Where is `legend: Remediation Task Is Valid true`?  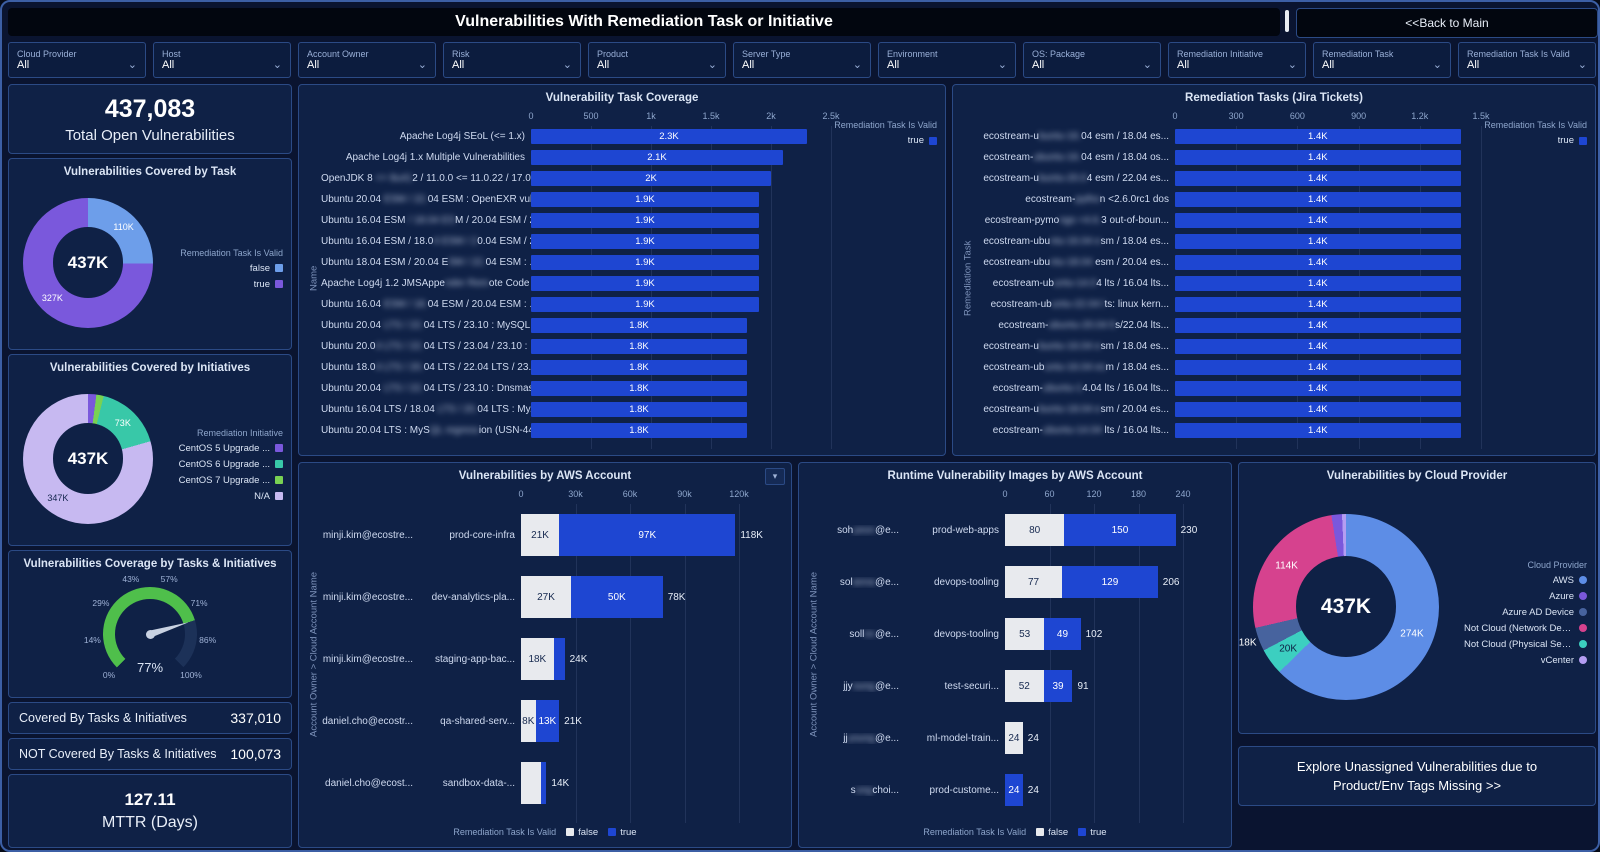
legend: Remediation Task Is Valid true is located at coordinates (884, 278).